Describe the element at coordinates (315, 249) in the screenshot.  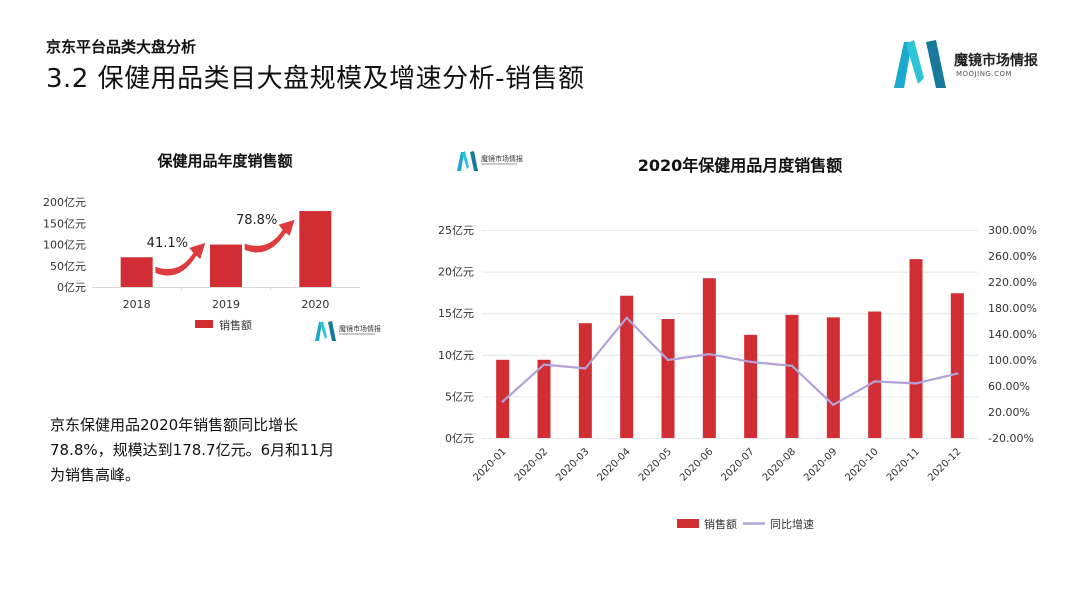
I see `bar-2020` at that location.